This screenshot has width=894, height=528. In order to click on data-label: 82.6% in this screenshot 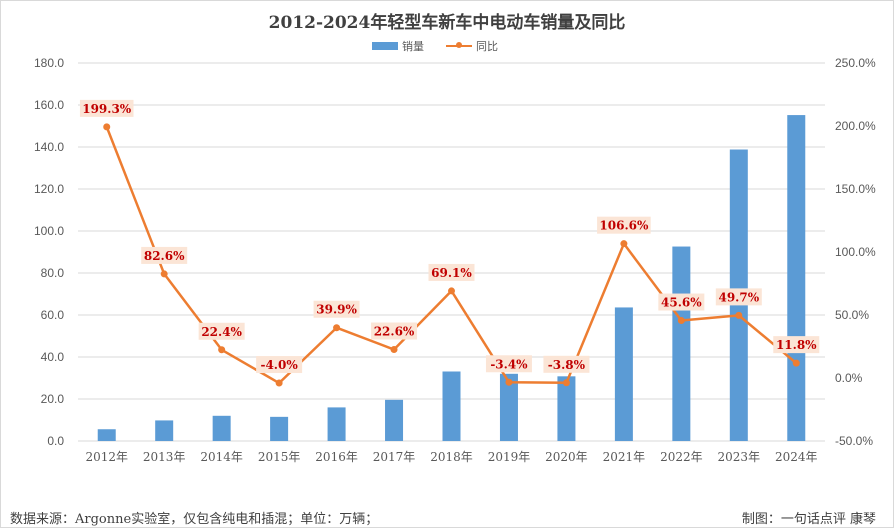, I will do `click(164, 256)`.